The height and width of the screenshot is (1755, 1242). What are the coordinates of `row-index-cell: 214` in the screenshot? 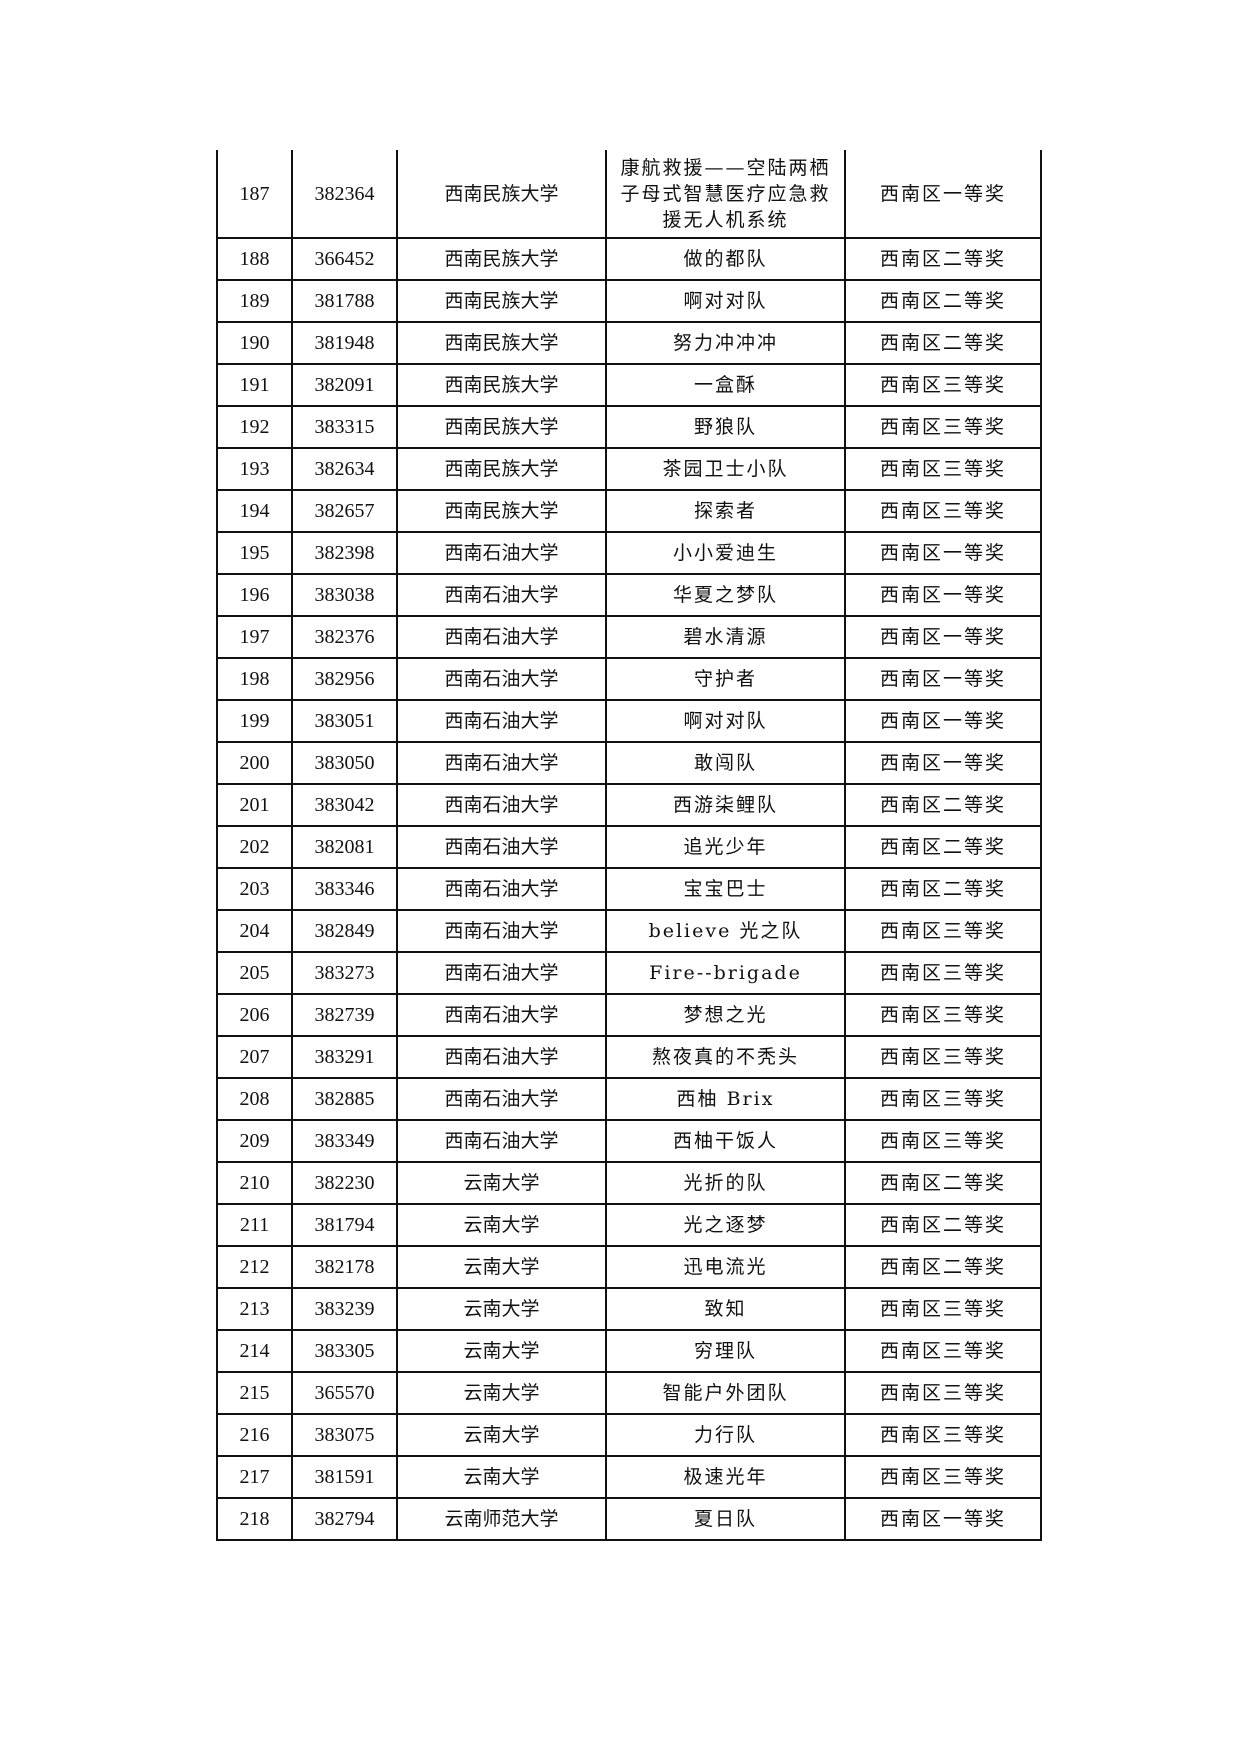 It's located at (254, 1351).